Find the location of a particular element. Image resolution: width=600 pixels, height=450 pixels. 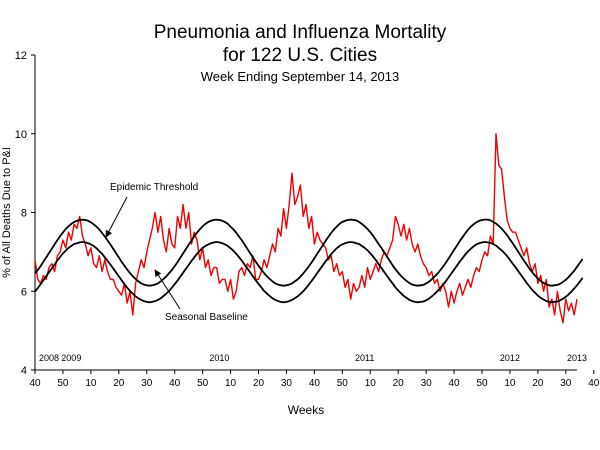

seasonal-baseline-line is located at coordinates (309, 272).